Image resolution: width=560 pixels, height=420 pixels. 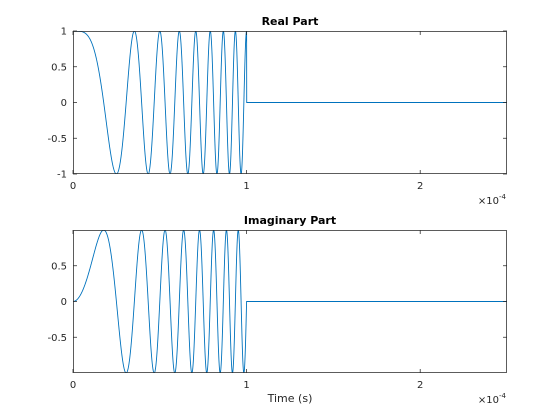 I want to click on real-part-x-tick-label-2: 2, so click(x=420, y=186).